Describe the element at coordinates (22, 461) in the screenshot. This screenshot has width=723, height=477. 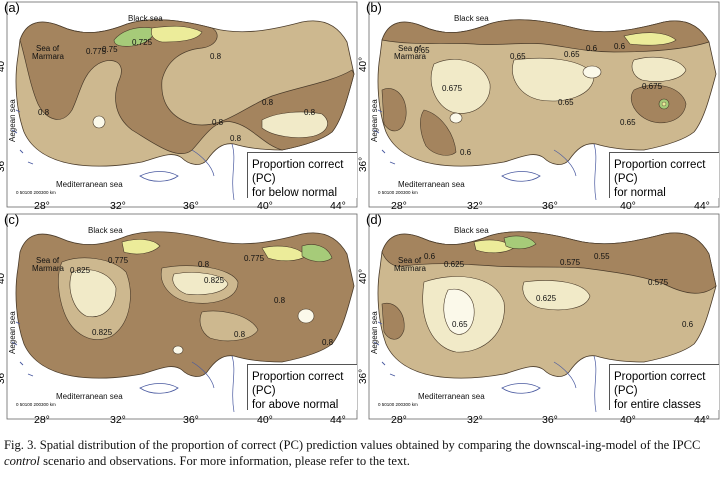
I see `caption-italic: control` at that location.